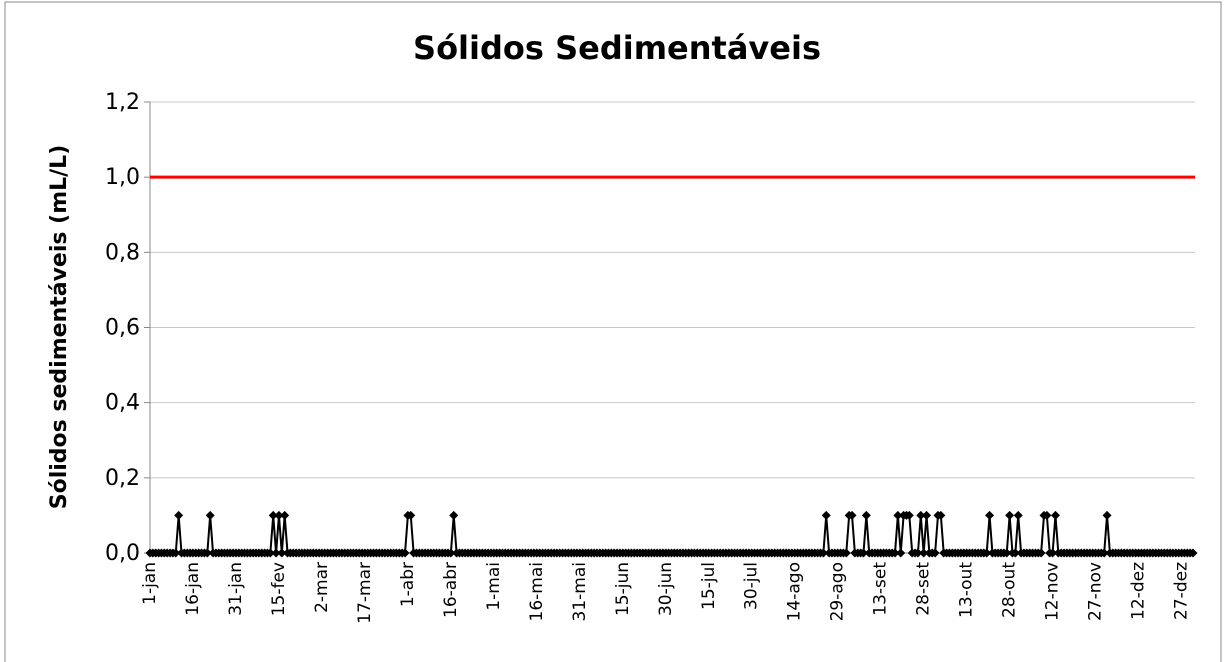  I want to click on x-tick-label: 12-nov, so click(1053, 591).